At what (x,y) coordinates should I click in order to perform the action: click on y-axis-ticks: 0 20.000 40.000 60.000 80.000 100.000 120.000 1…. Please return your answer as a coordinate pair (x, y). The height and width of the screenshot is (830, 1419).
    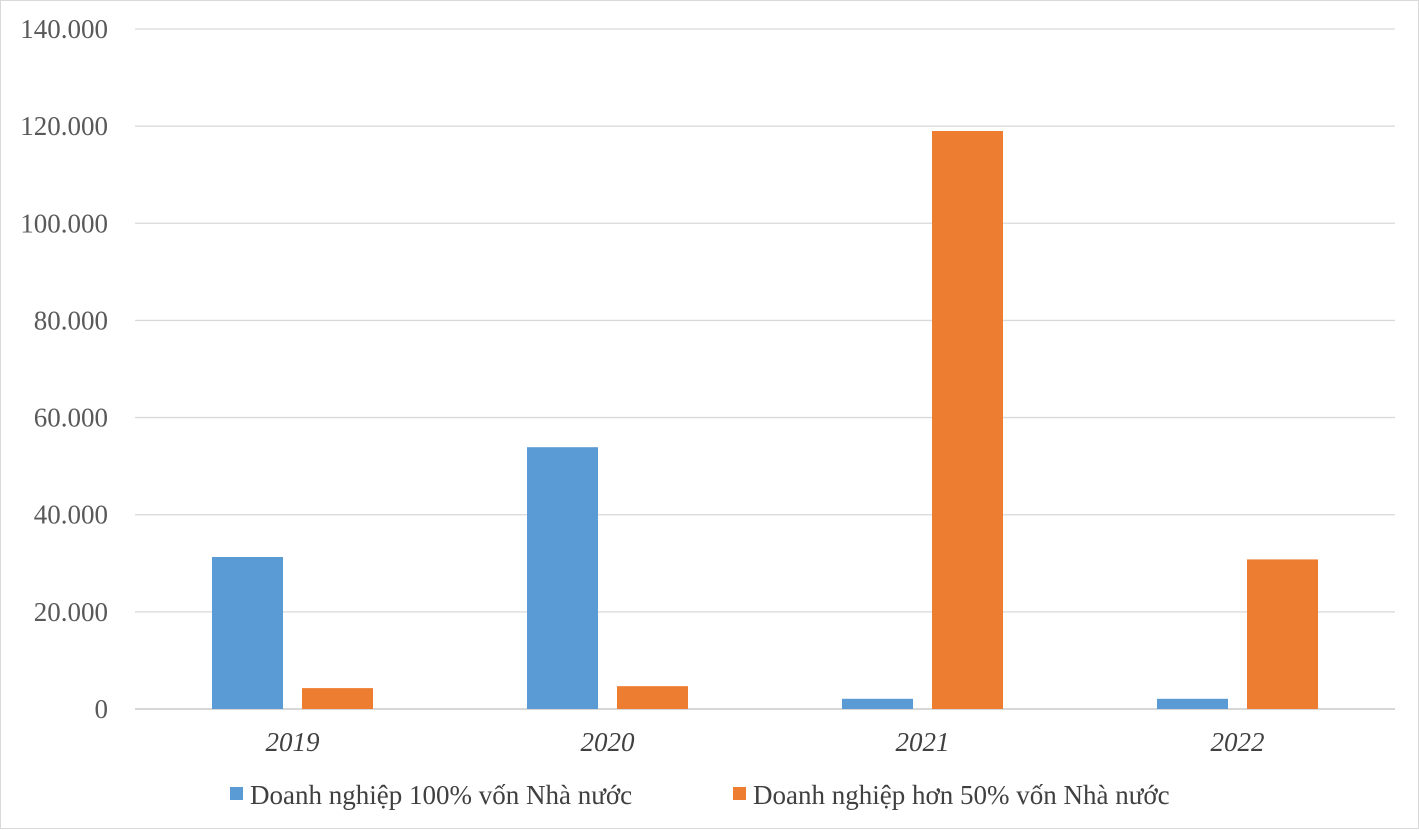
    Looking at the image, I should click on (64, 369).